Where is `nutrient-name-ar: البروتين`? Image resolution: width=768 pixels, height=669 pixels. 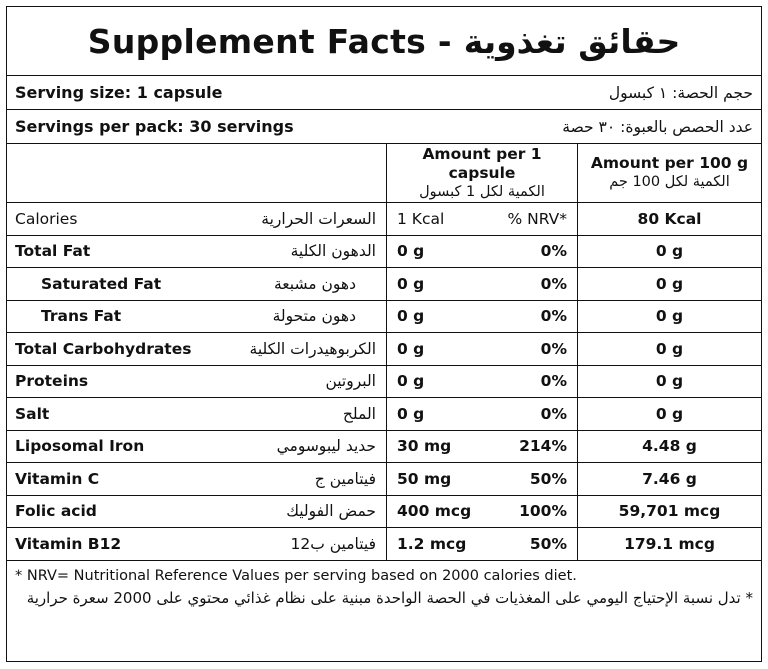 nutrient-name-ar: البروتين is located at coordinates (350, 381).